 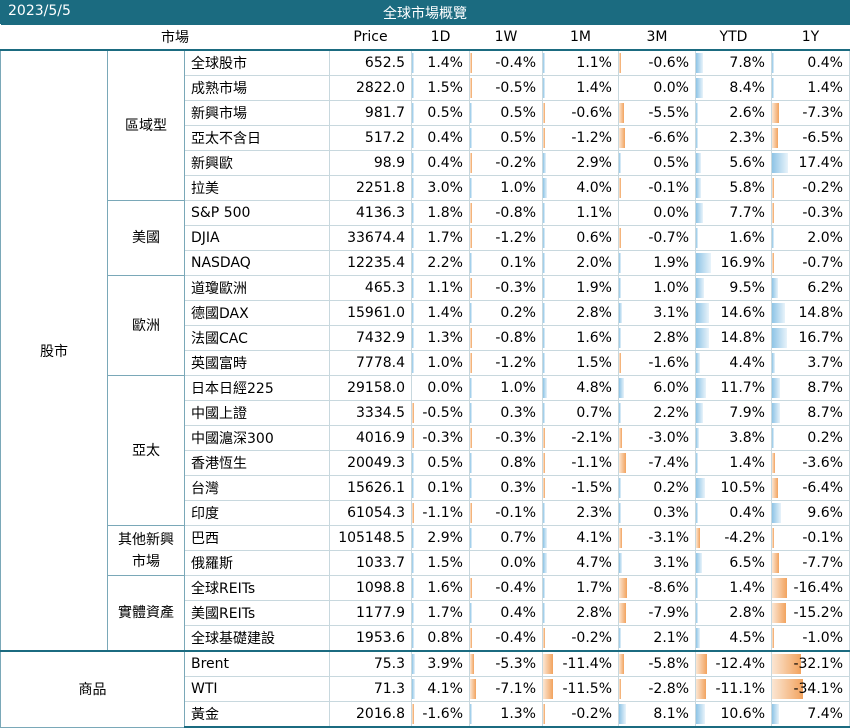 What do you see at coordinates (822, 488) in the screenshot?
I see `return-value: -6.4%` at bounding box center [822, 488].